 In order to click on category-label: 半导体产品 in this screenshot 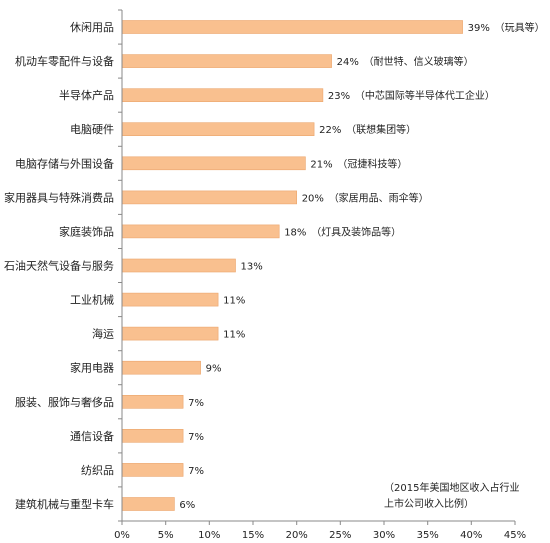, I will do `click(86, 95)`.